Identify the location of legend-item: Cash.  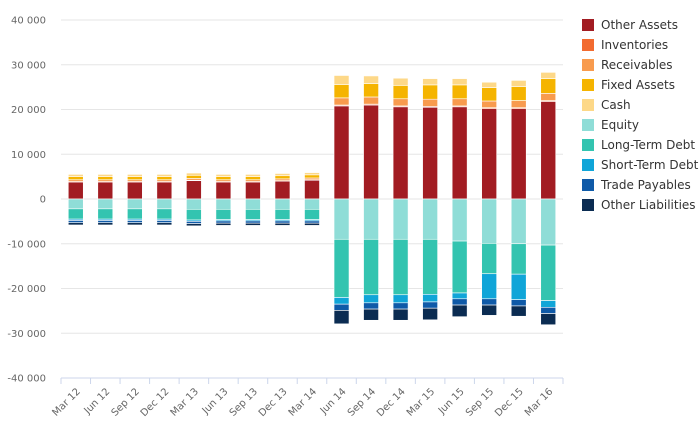
(641, 105).